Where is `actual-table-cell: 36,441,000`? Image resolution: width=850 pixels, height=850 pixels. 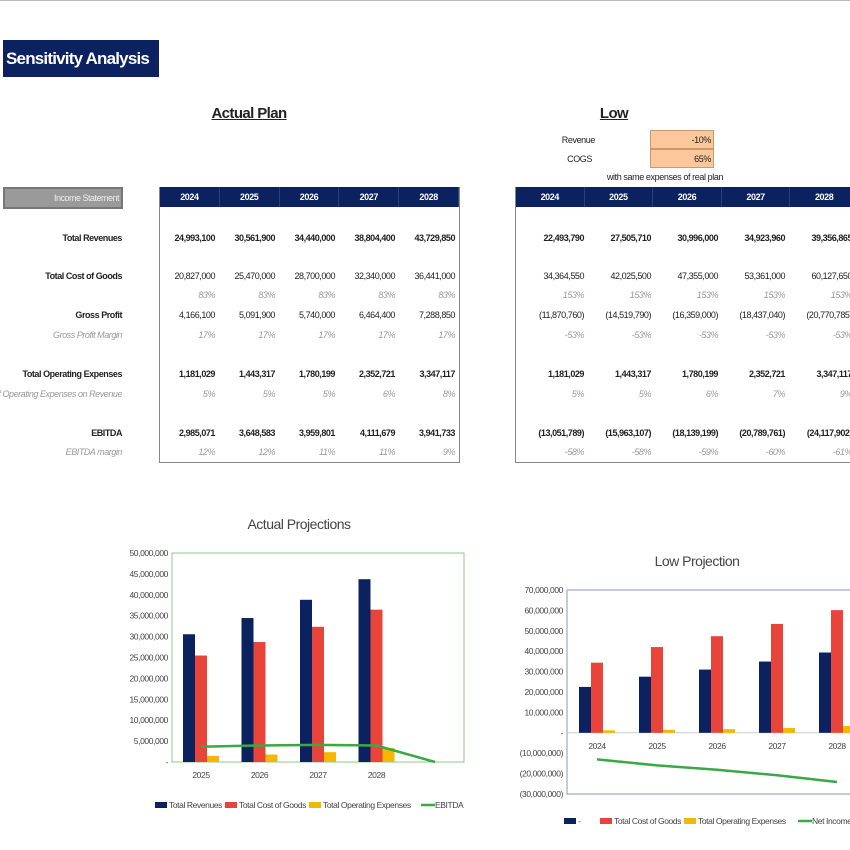
actual-table-cell: 36,441,000 is located at coordinates (434, 276).